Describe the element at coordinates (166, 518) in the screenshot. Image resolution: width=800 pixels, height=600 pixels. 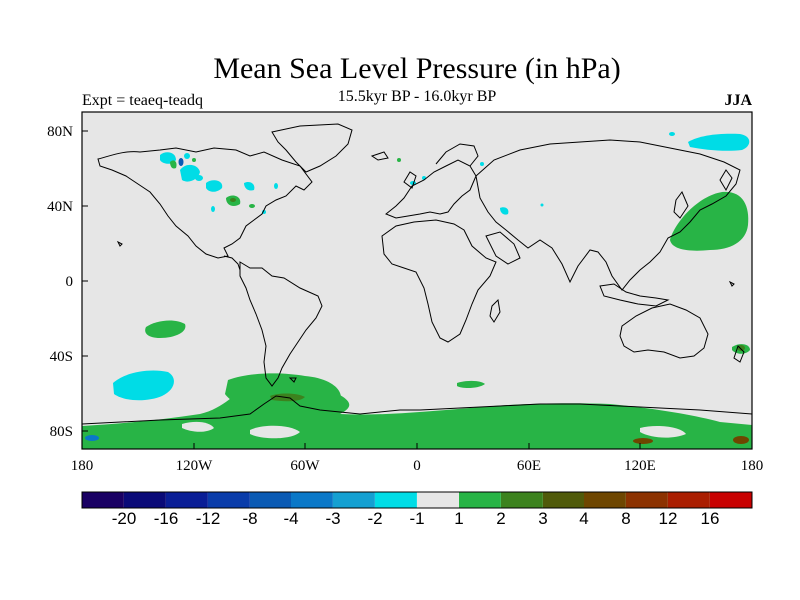
I see `colorbar-label: -16` at that location.